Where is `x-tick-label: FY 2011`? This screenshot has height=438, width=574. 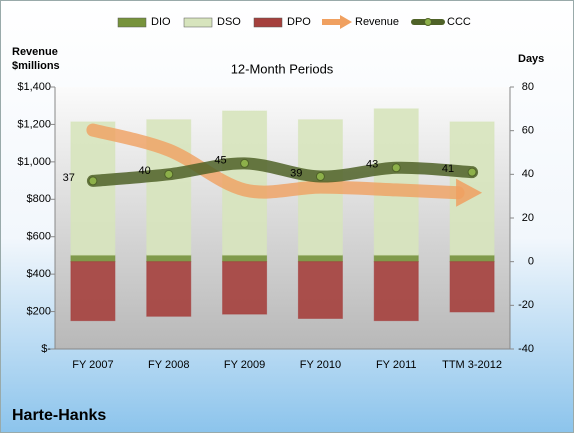
x-tick-label: FY 2011 is located at coordinates (396, 365).